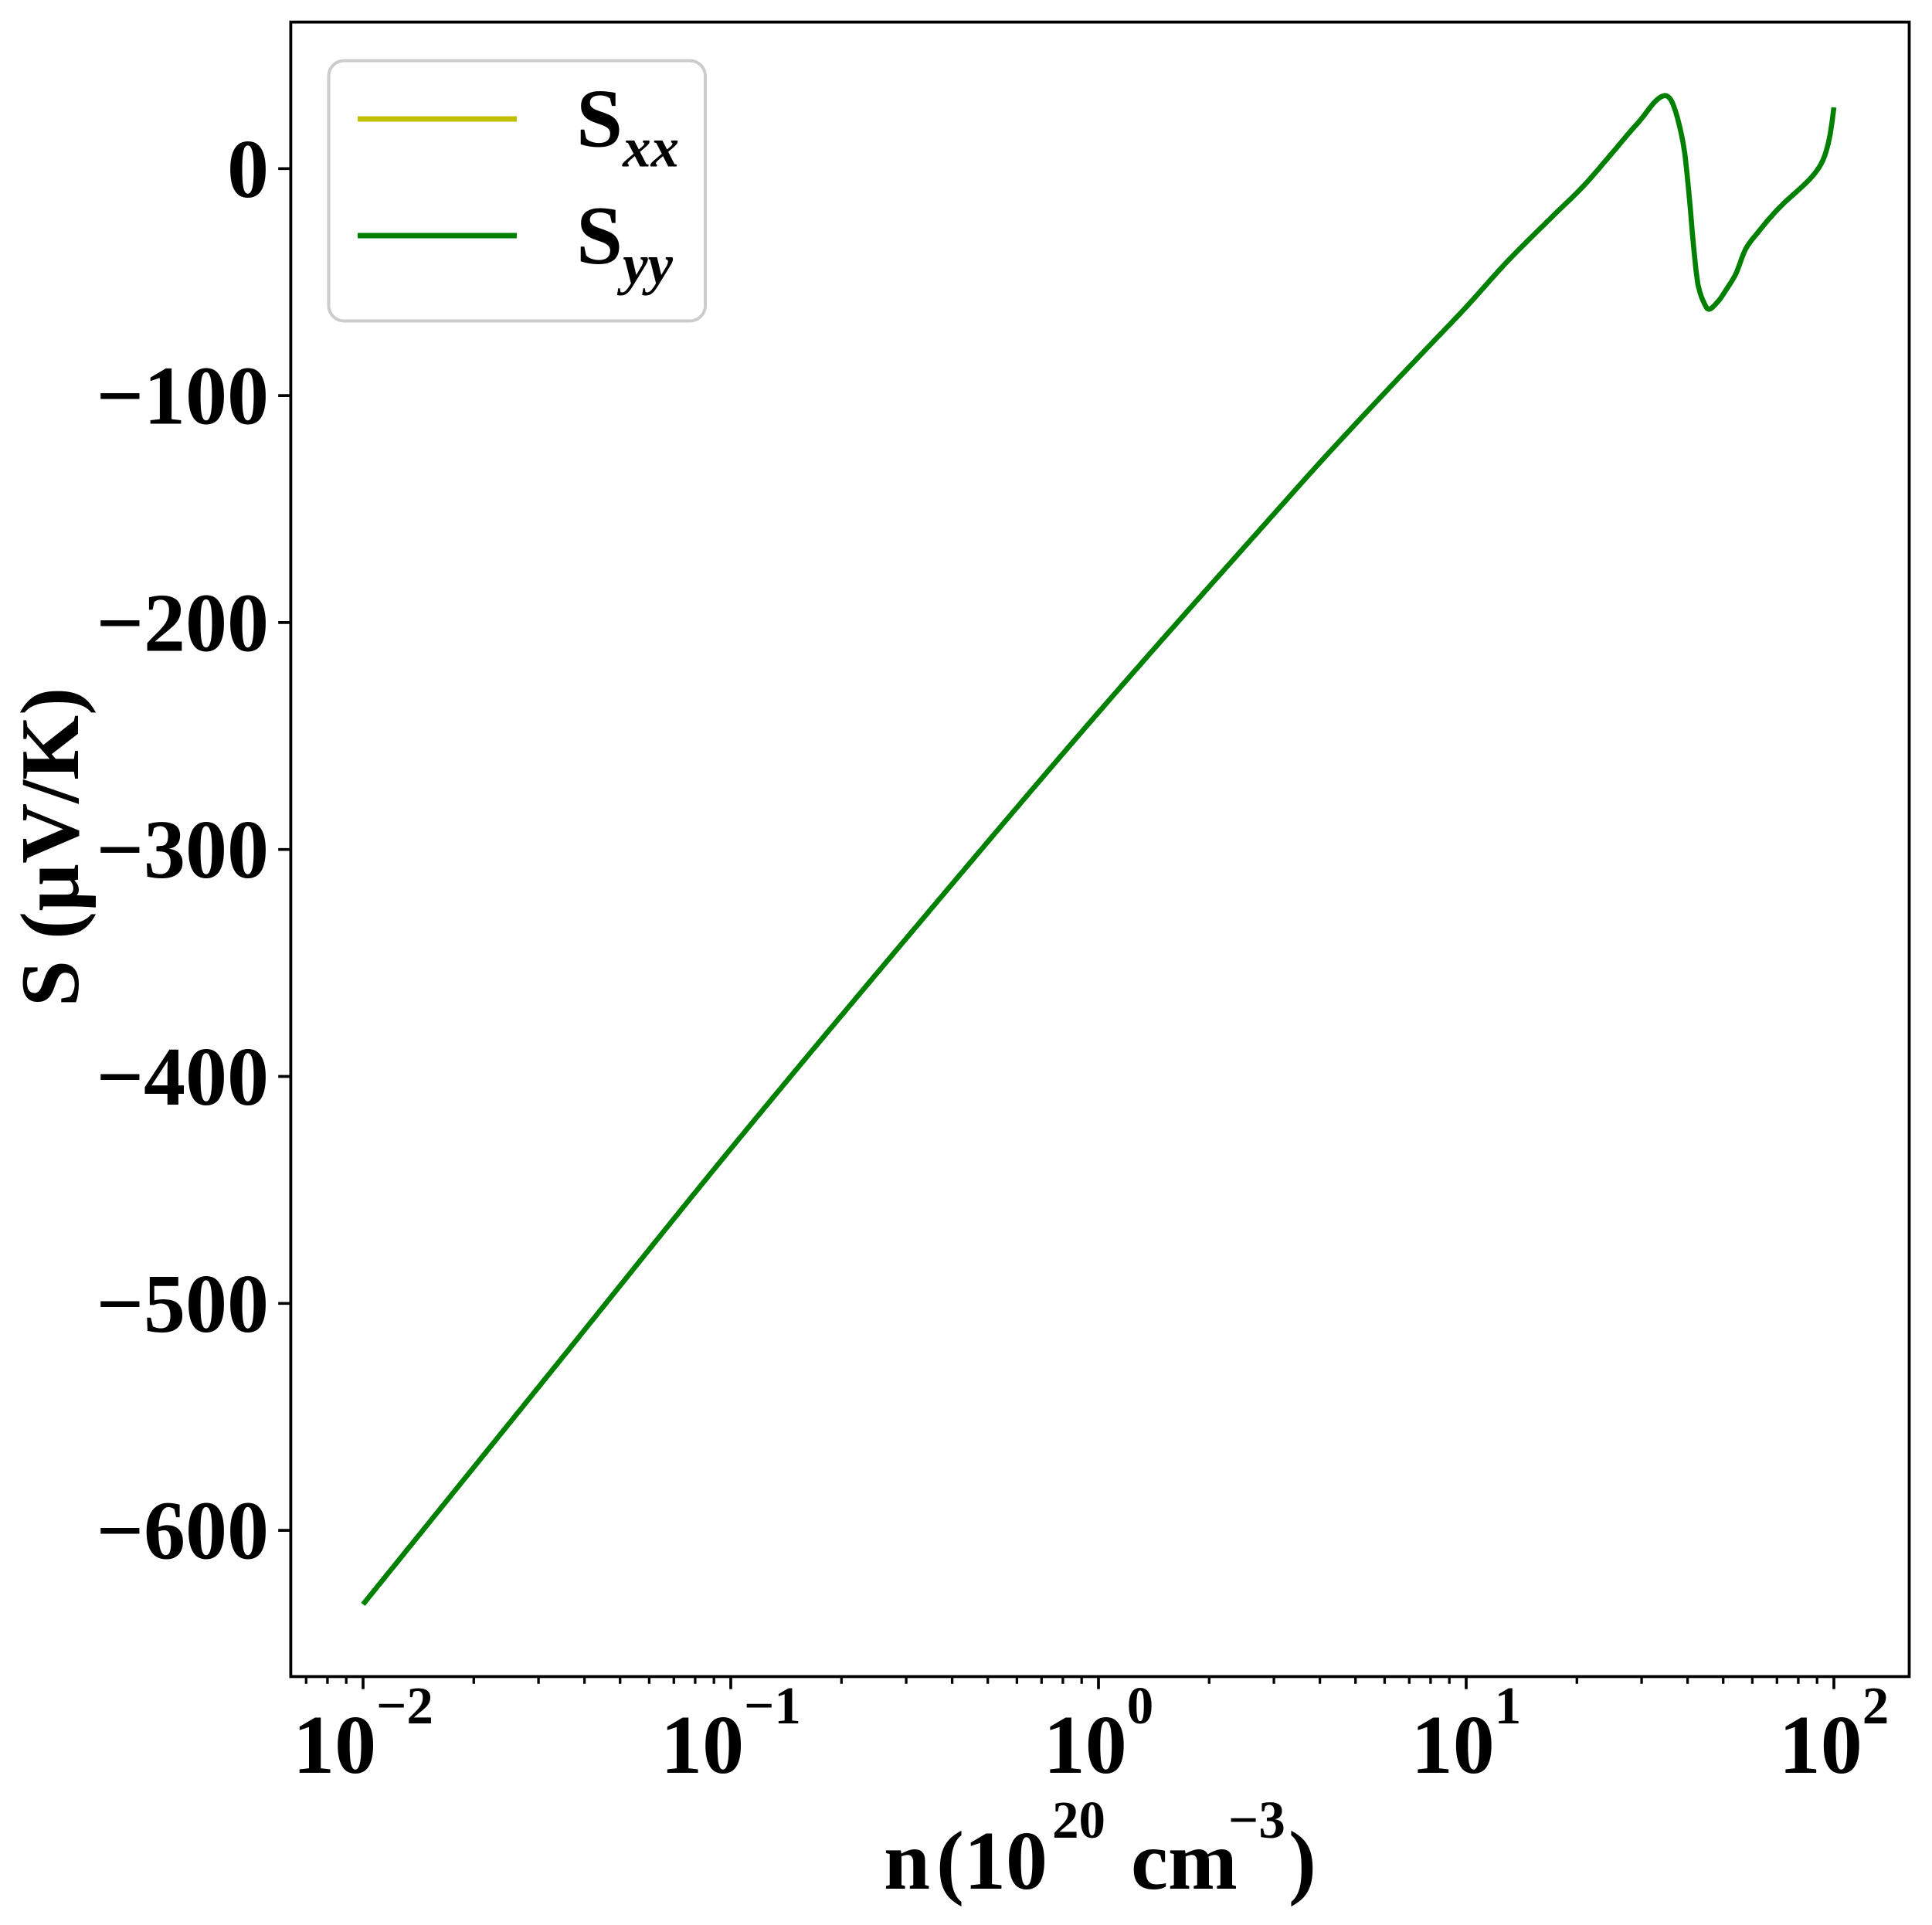  I want to click on svg-text: 10⁻¹, so click(731, 1733).